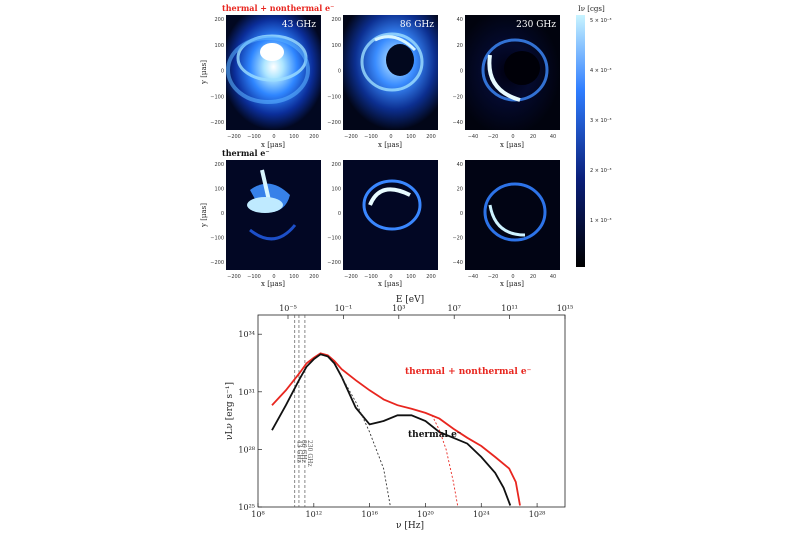 This screenshot has height=533, width=800. I want to click on panel-230ghz-top, so click(512, 72).